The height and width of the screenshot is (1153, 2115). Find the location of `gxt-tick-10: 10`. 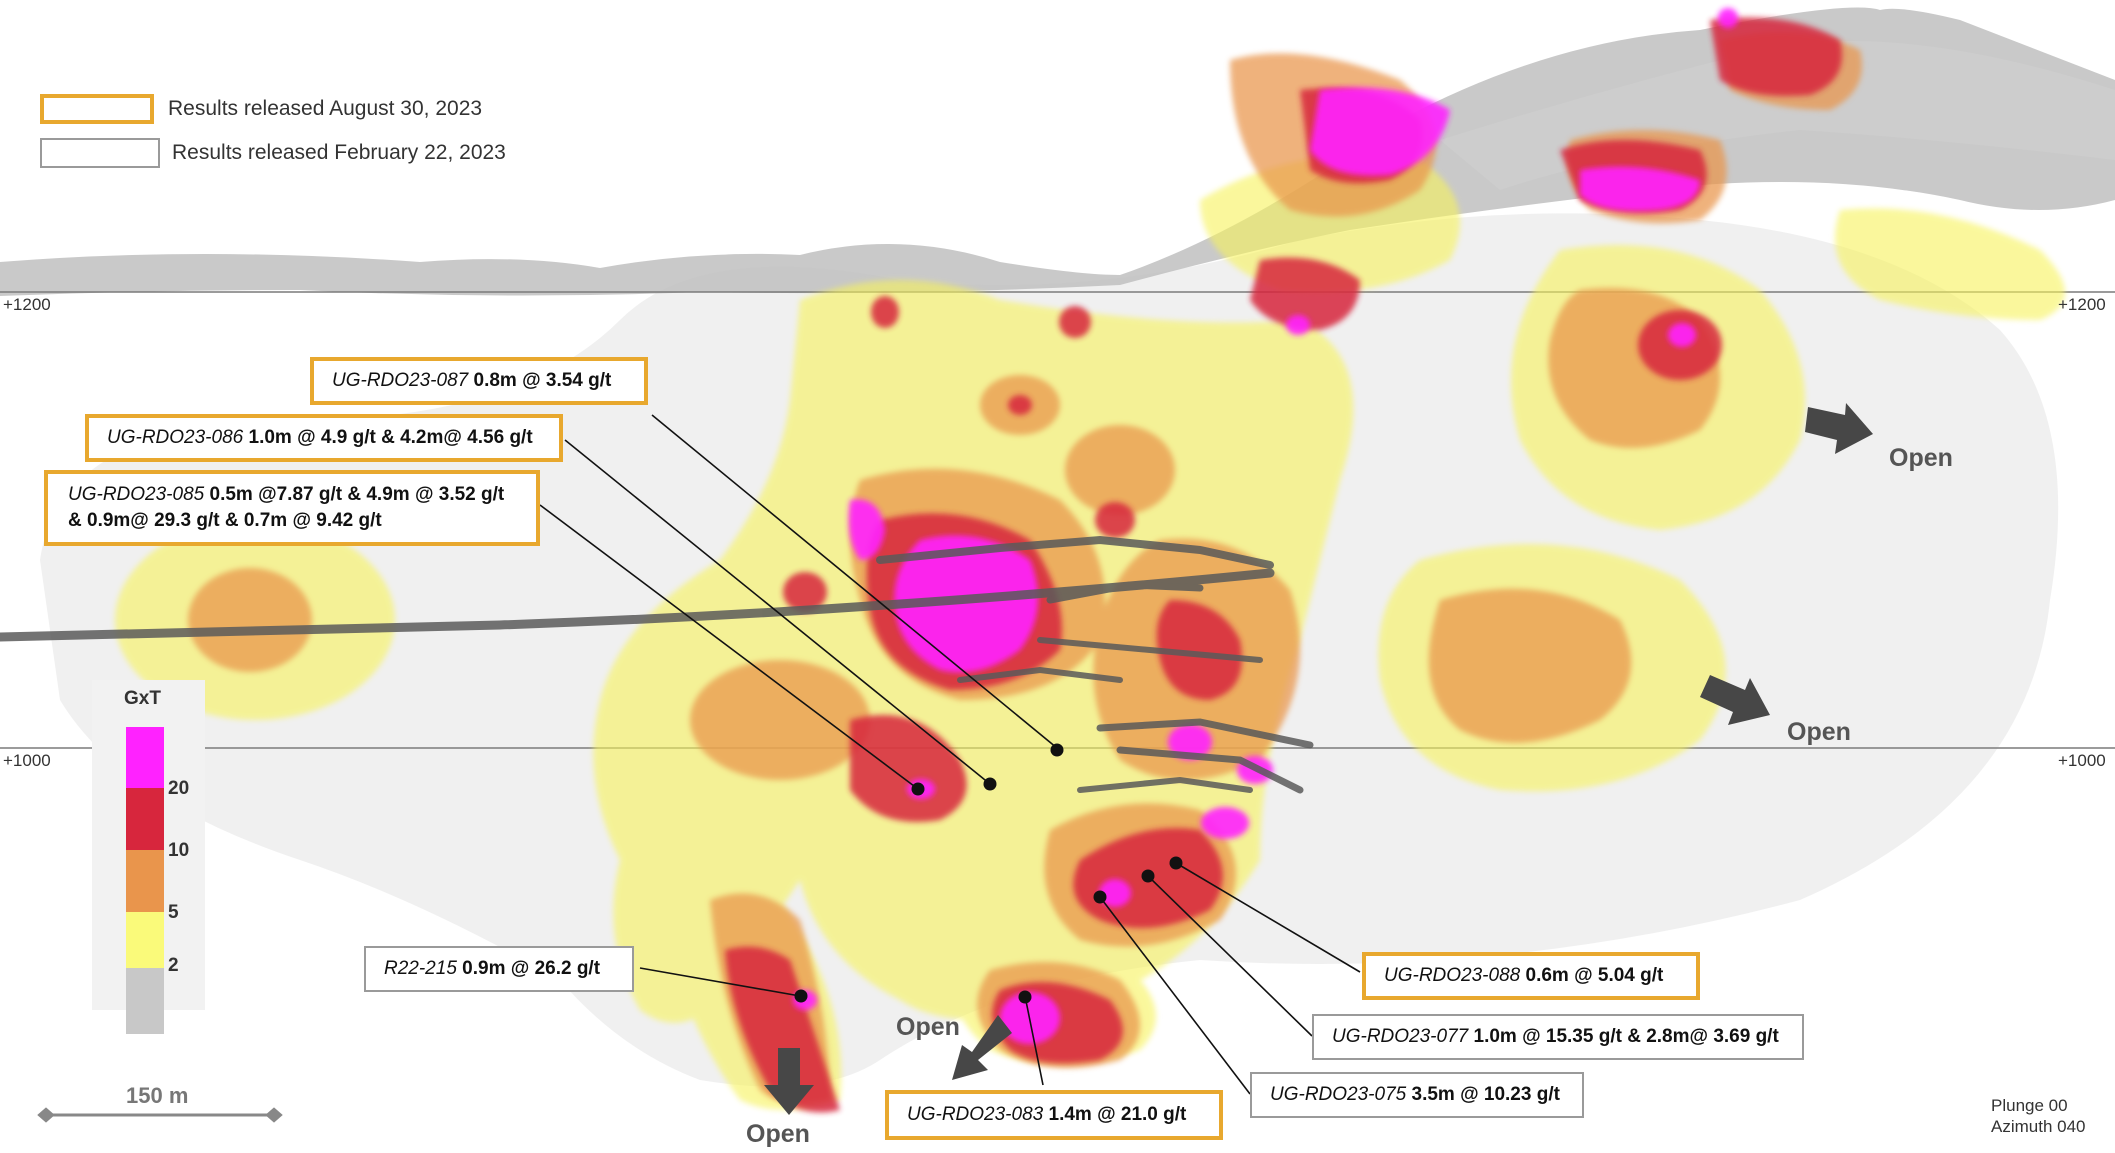

gxt-tick-10: 10 is located at coordinates (179, 850).